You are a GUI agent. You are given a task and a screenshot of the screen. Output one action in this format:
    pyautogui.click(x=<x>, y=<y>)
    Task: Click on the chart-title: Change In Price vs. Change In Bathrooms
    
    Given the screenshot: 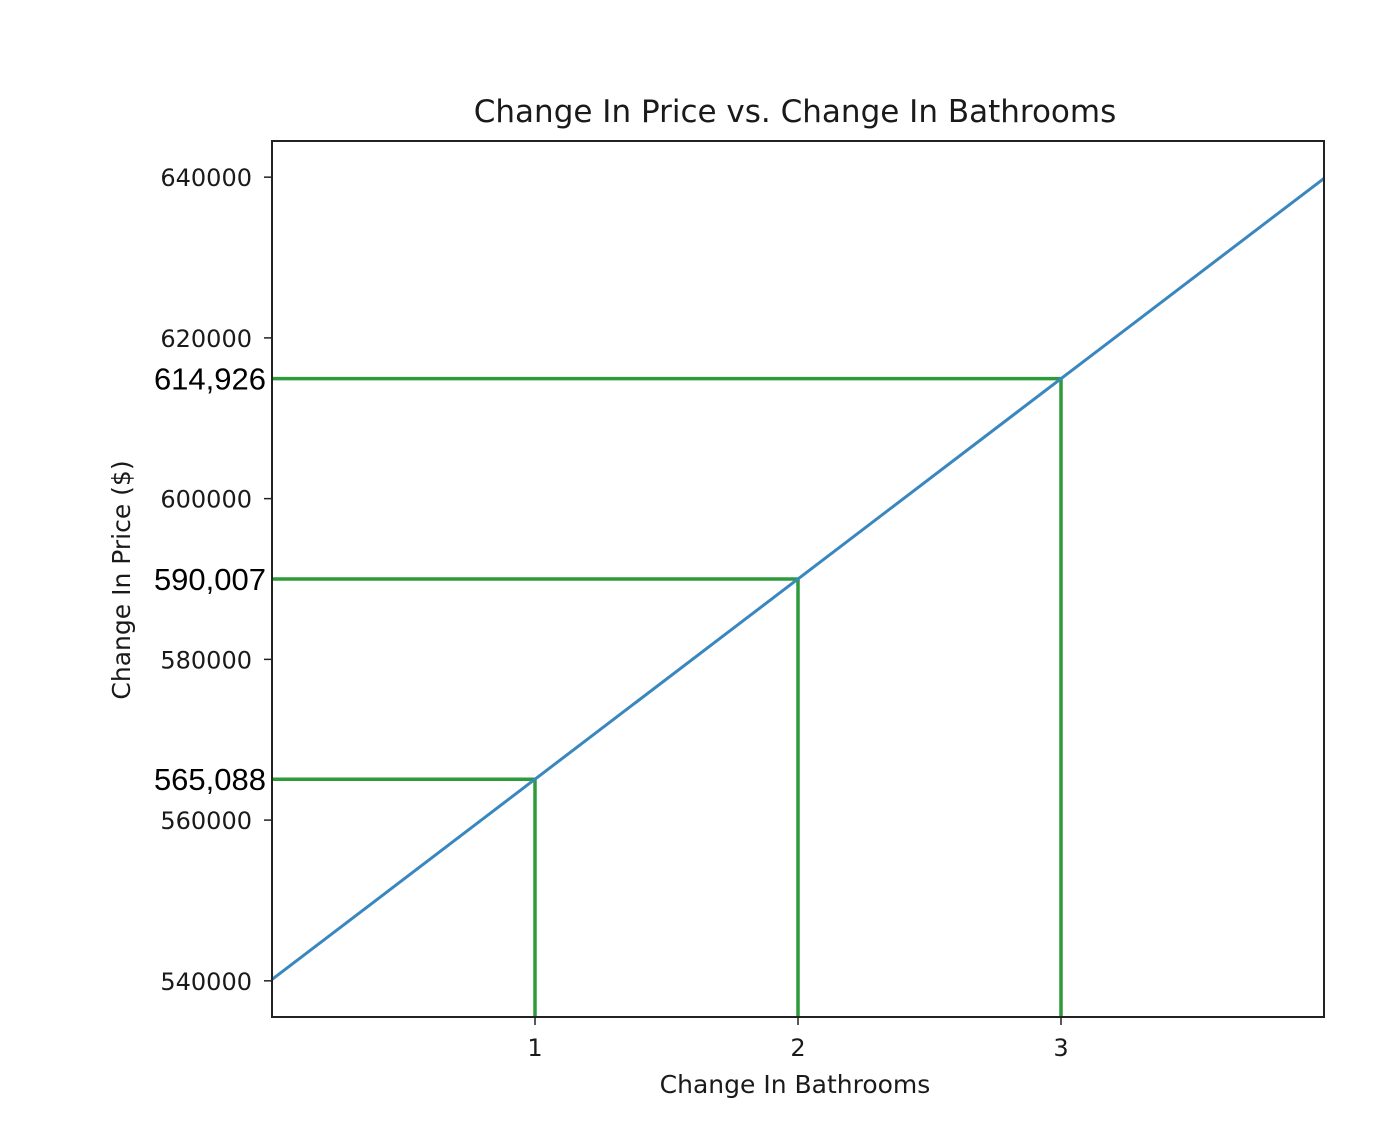 What is the action you would take?
    pyautogui.click(x=795, y=112)
    